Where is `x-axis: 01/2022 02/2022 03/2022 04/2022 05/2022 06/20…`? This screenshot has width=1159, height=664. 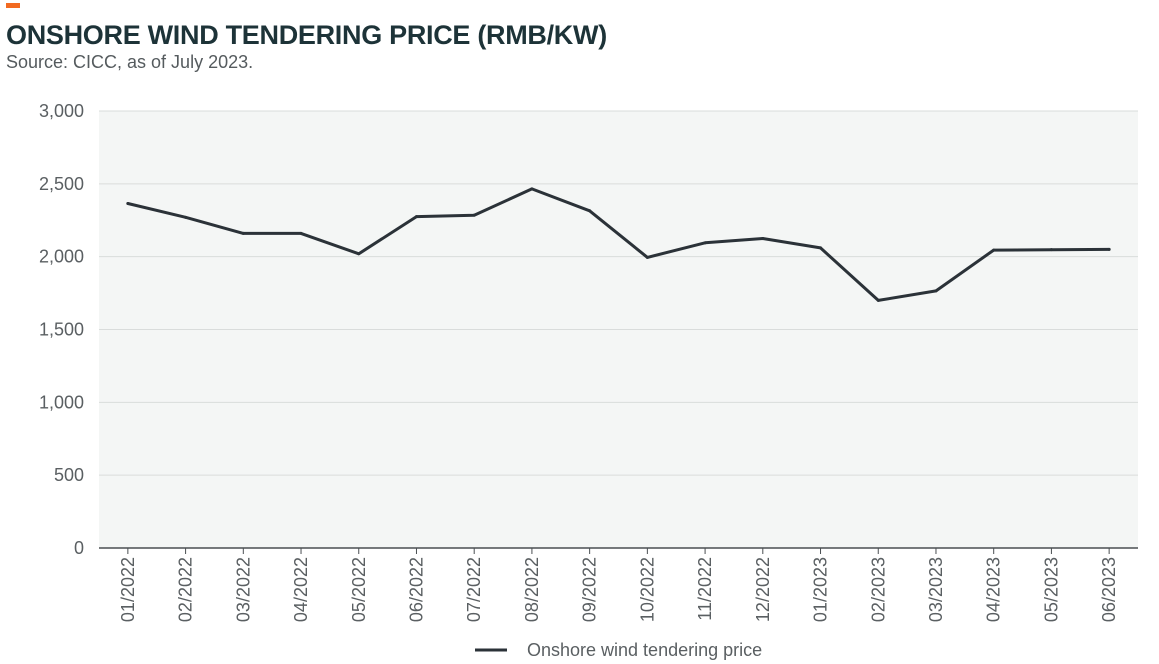 x-axis: 01/2022 02/2022 03/2022 04/2022 05/2022 06/20… is located at coordinates (618, 584).